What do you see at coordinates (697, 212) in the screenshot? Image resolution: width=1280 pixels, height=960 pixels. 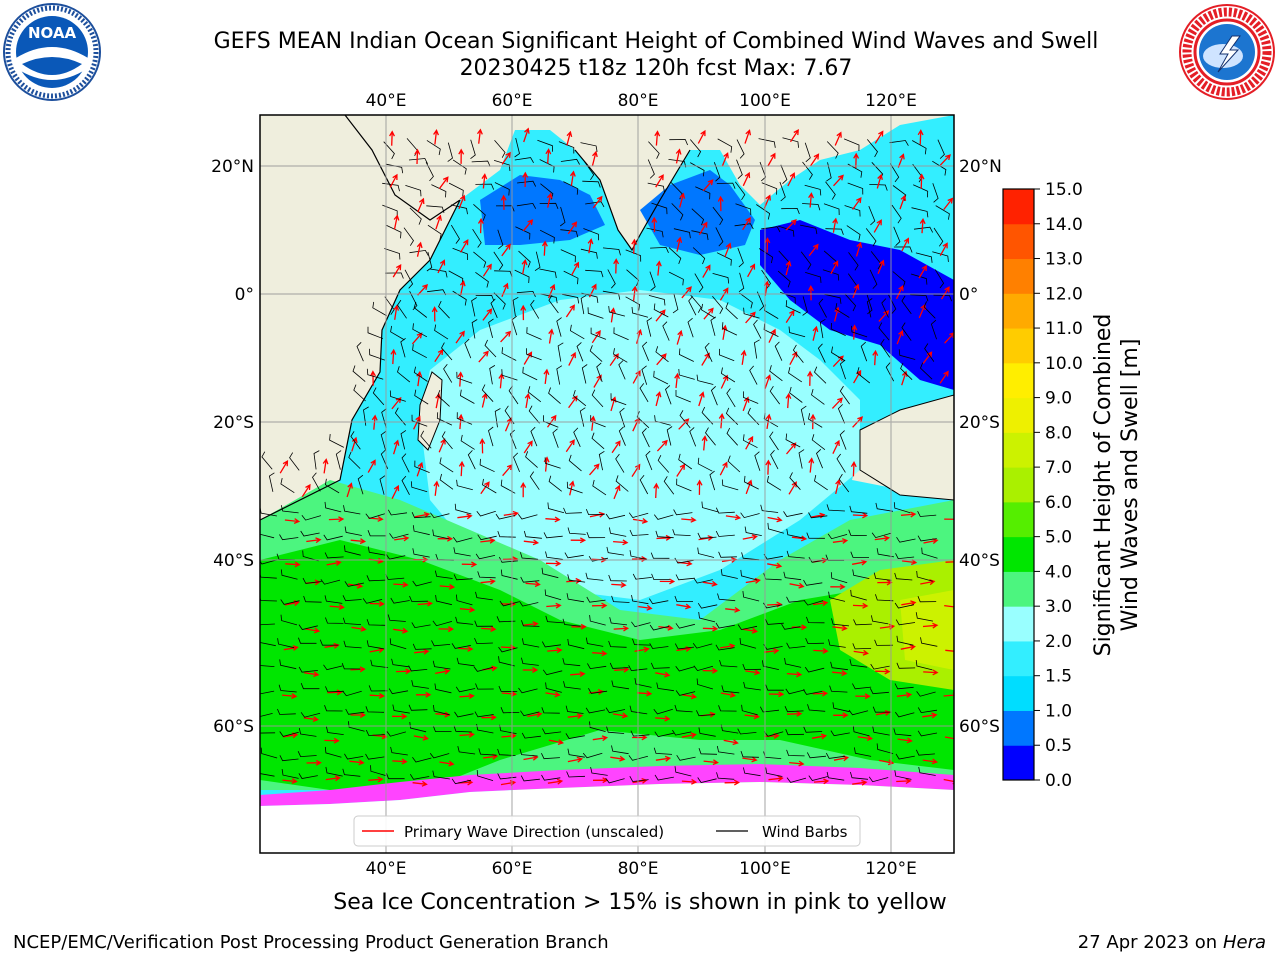 I see `bay-of-bengal-low` at bounding box center [697, 212].